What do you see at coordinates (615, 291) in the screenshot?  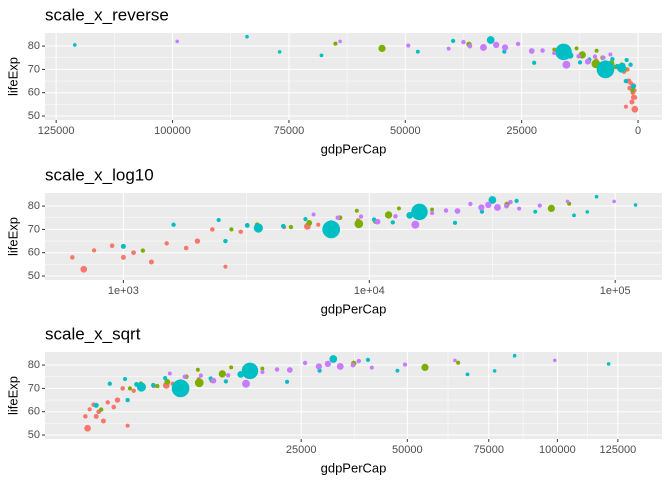 I see `x-tick-label: 1e+05` at bounding box center [615, 291].